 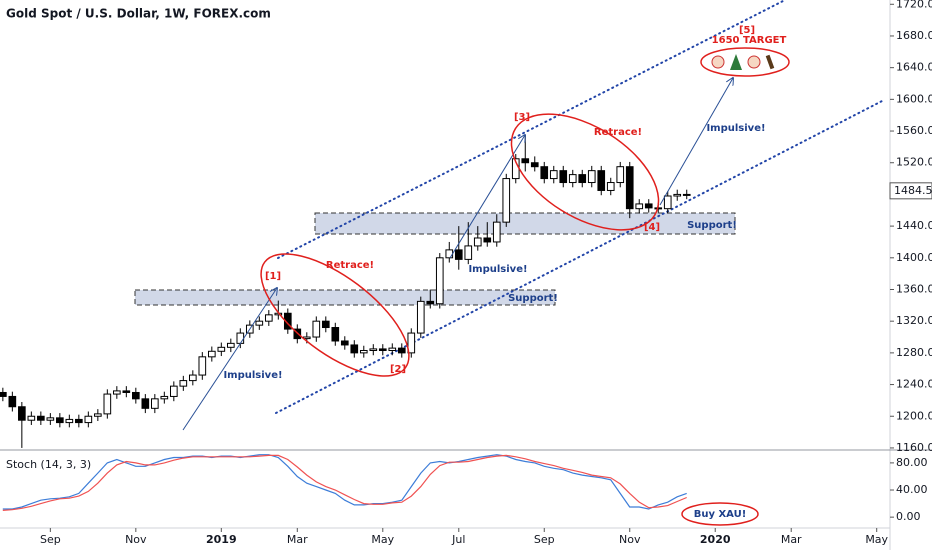 I want to click on stoch-title: Stoch (14, 3, 3), so click(x=48, y=464).